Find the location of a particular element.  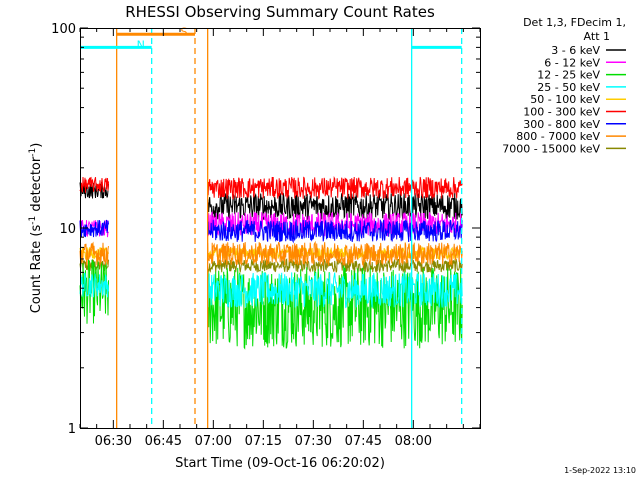

x-tick-label: 07:45 is located at coordinates (363, 441).